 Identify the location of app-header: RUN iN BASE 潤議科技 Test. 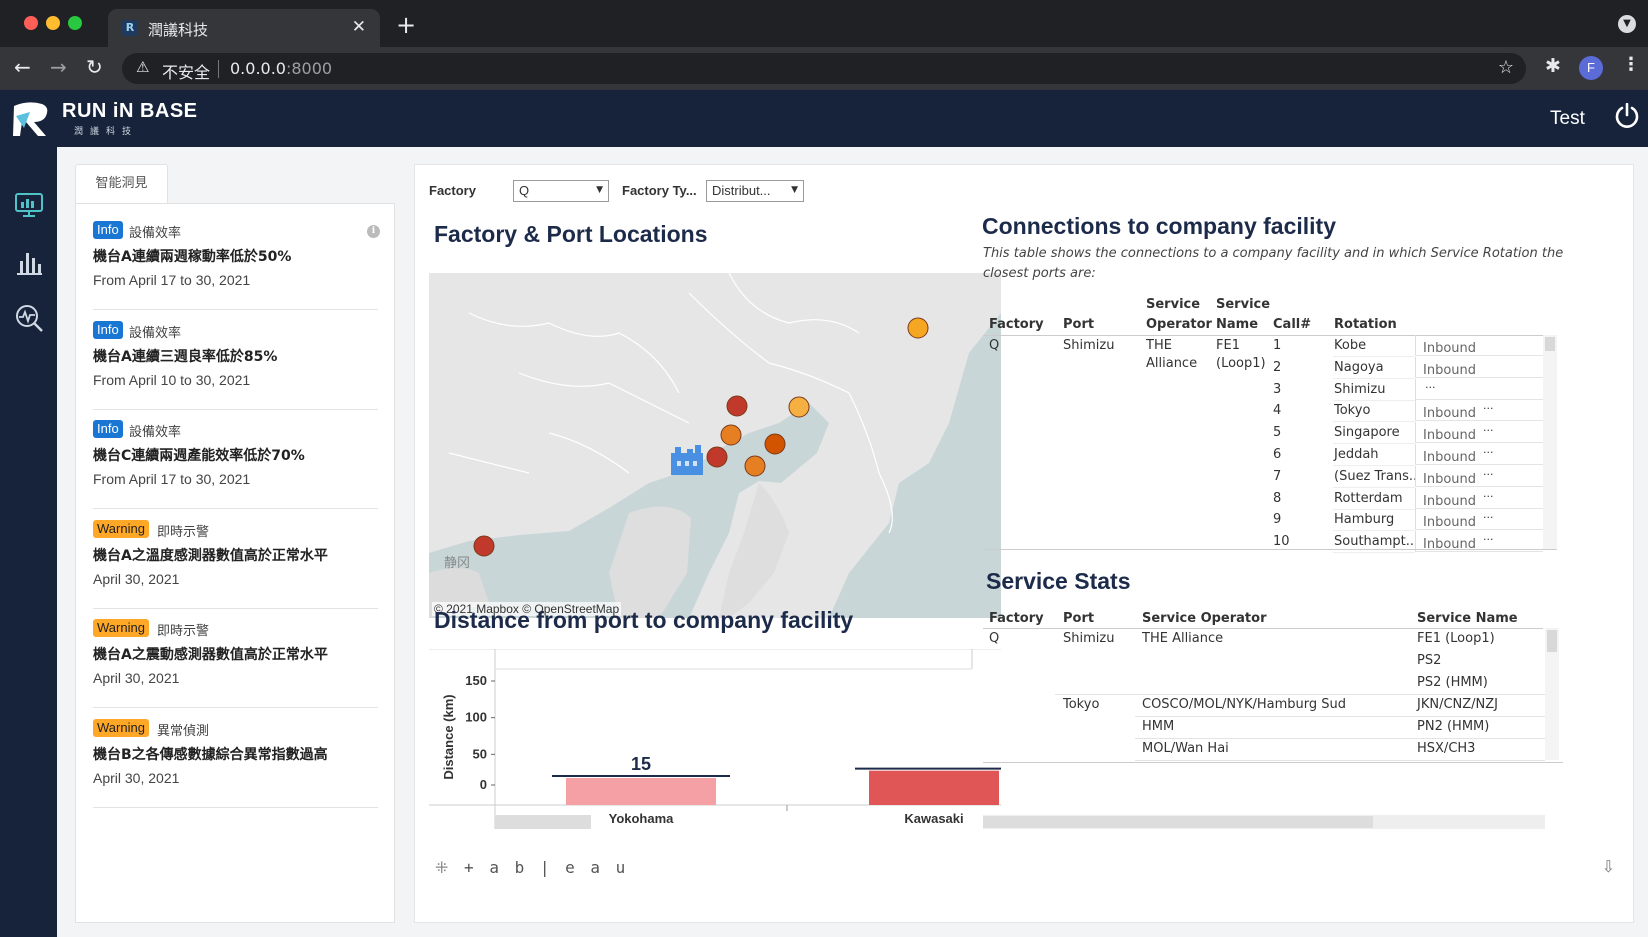
(824, 118).